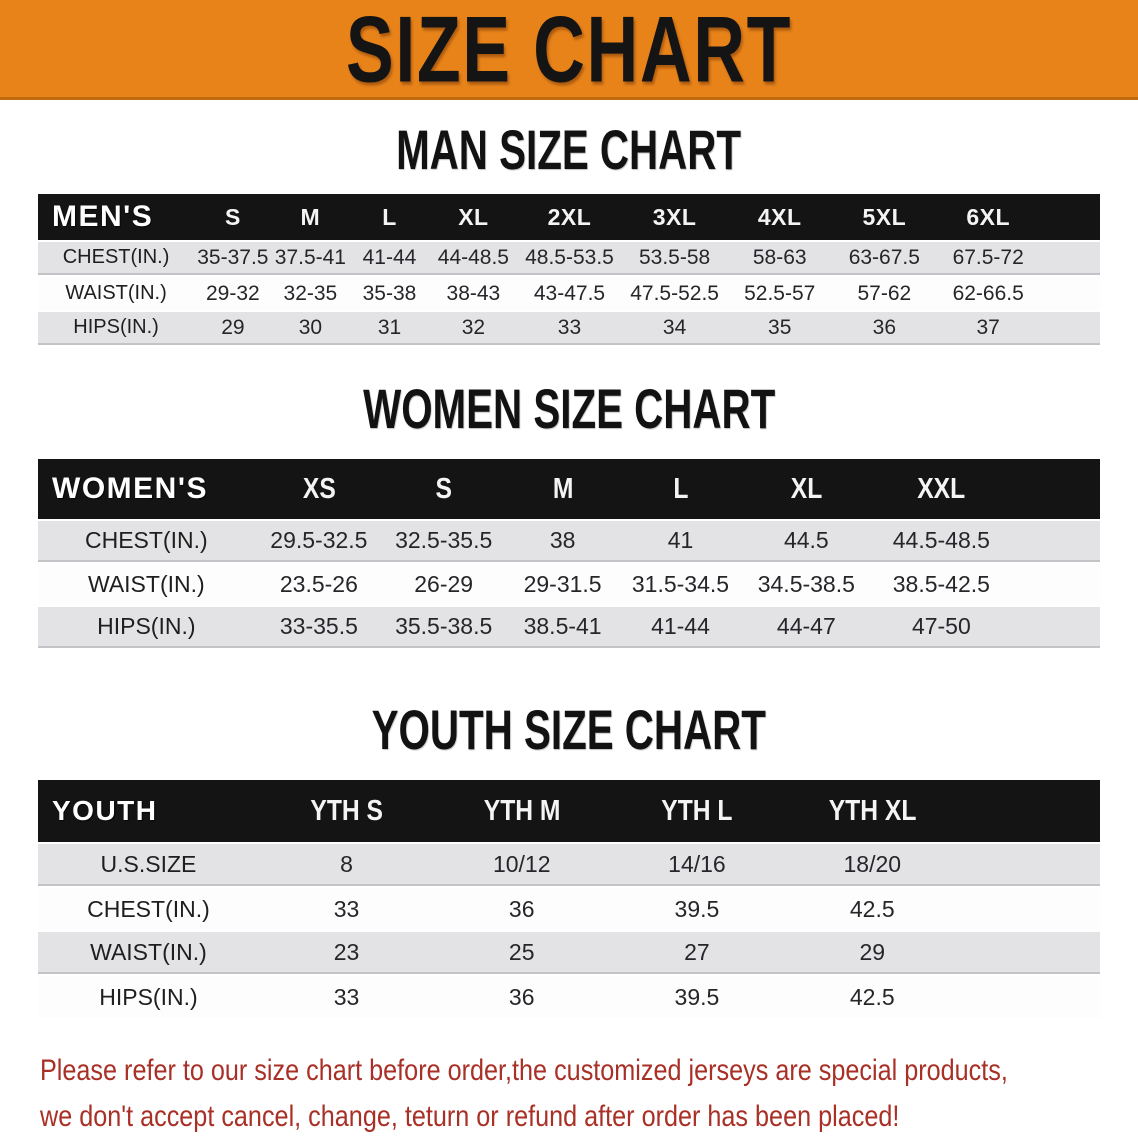 This screenshot has height=1140, width=1138. What do you see at coordinates (872, 908) in the screenshot?
I see `size-value: 42.5` at bounding box center [872, 908].